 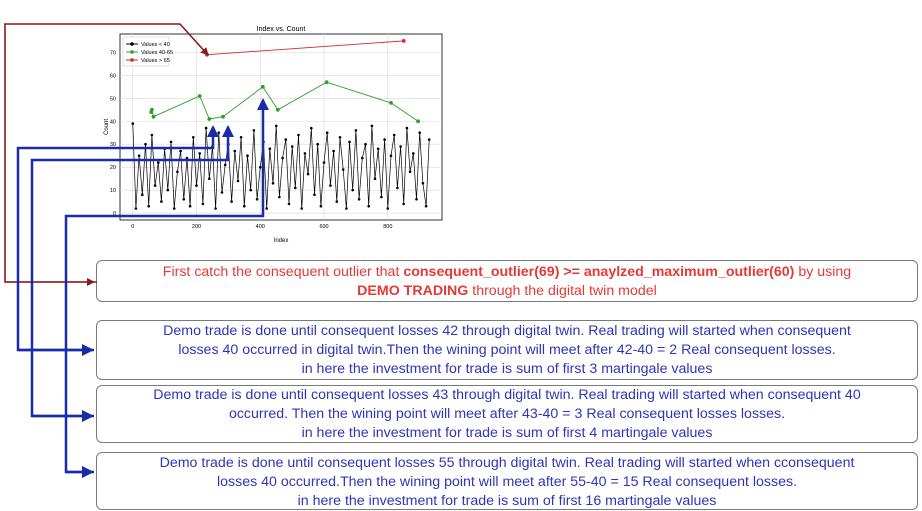 I want to click on box1-line2-suffix: through the digital twin model, so click(x=562, y=291).